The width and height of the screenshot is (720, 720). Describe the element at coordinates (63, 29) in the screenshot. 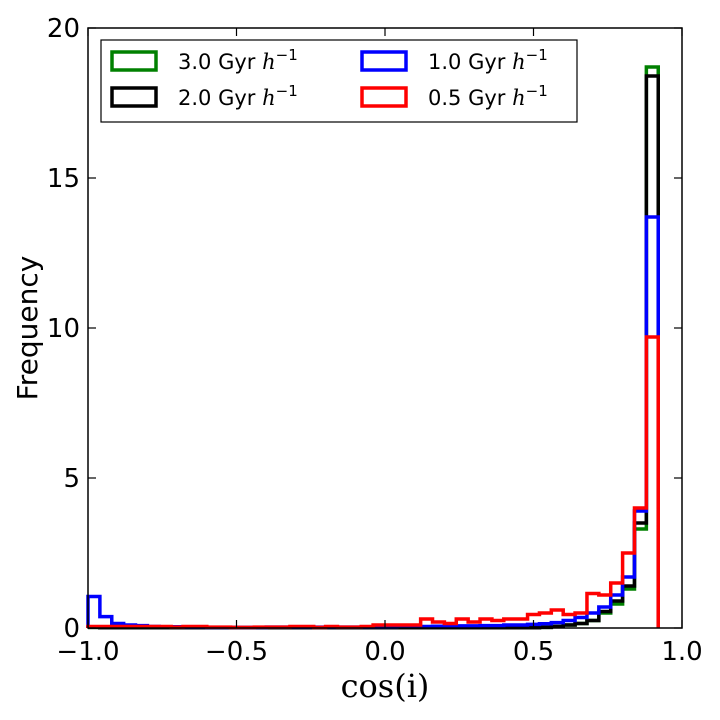

I see `y-tick-label: 20` at that location.